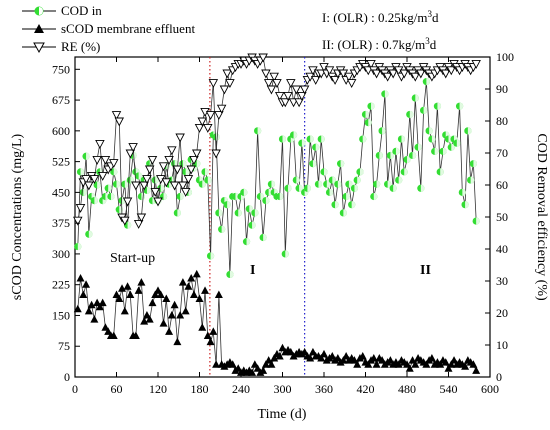 The width and height of the screenshot is (550, 430). I want to click on legend: COD in sCOD membrane effluent RE (%), so click(108, 28).